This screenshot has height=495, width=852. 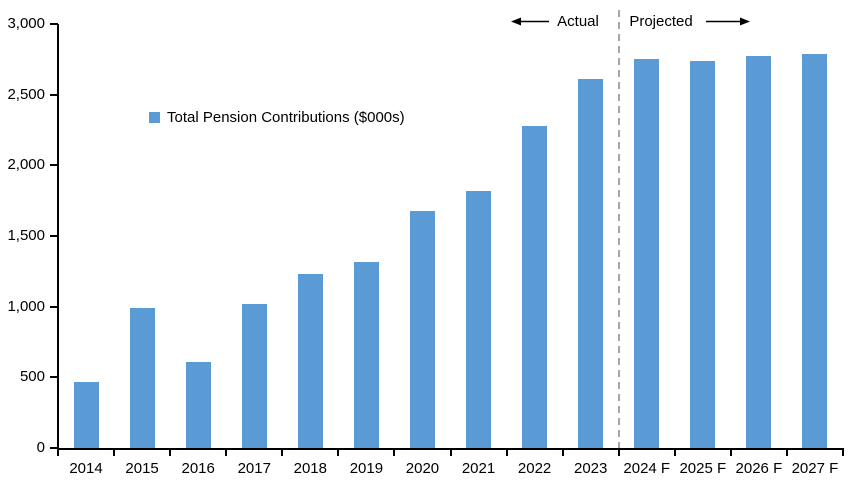 What do you see at coordinates (661, 21) in the screenshot?
I see `projected-label: Projected` at bounding box center [661, 21].